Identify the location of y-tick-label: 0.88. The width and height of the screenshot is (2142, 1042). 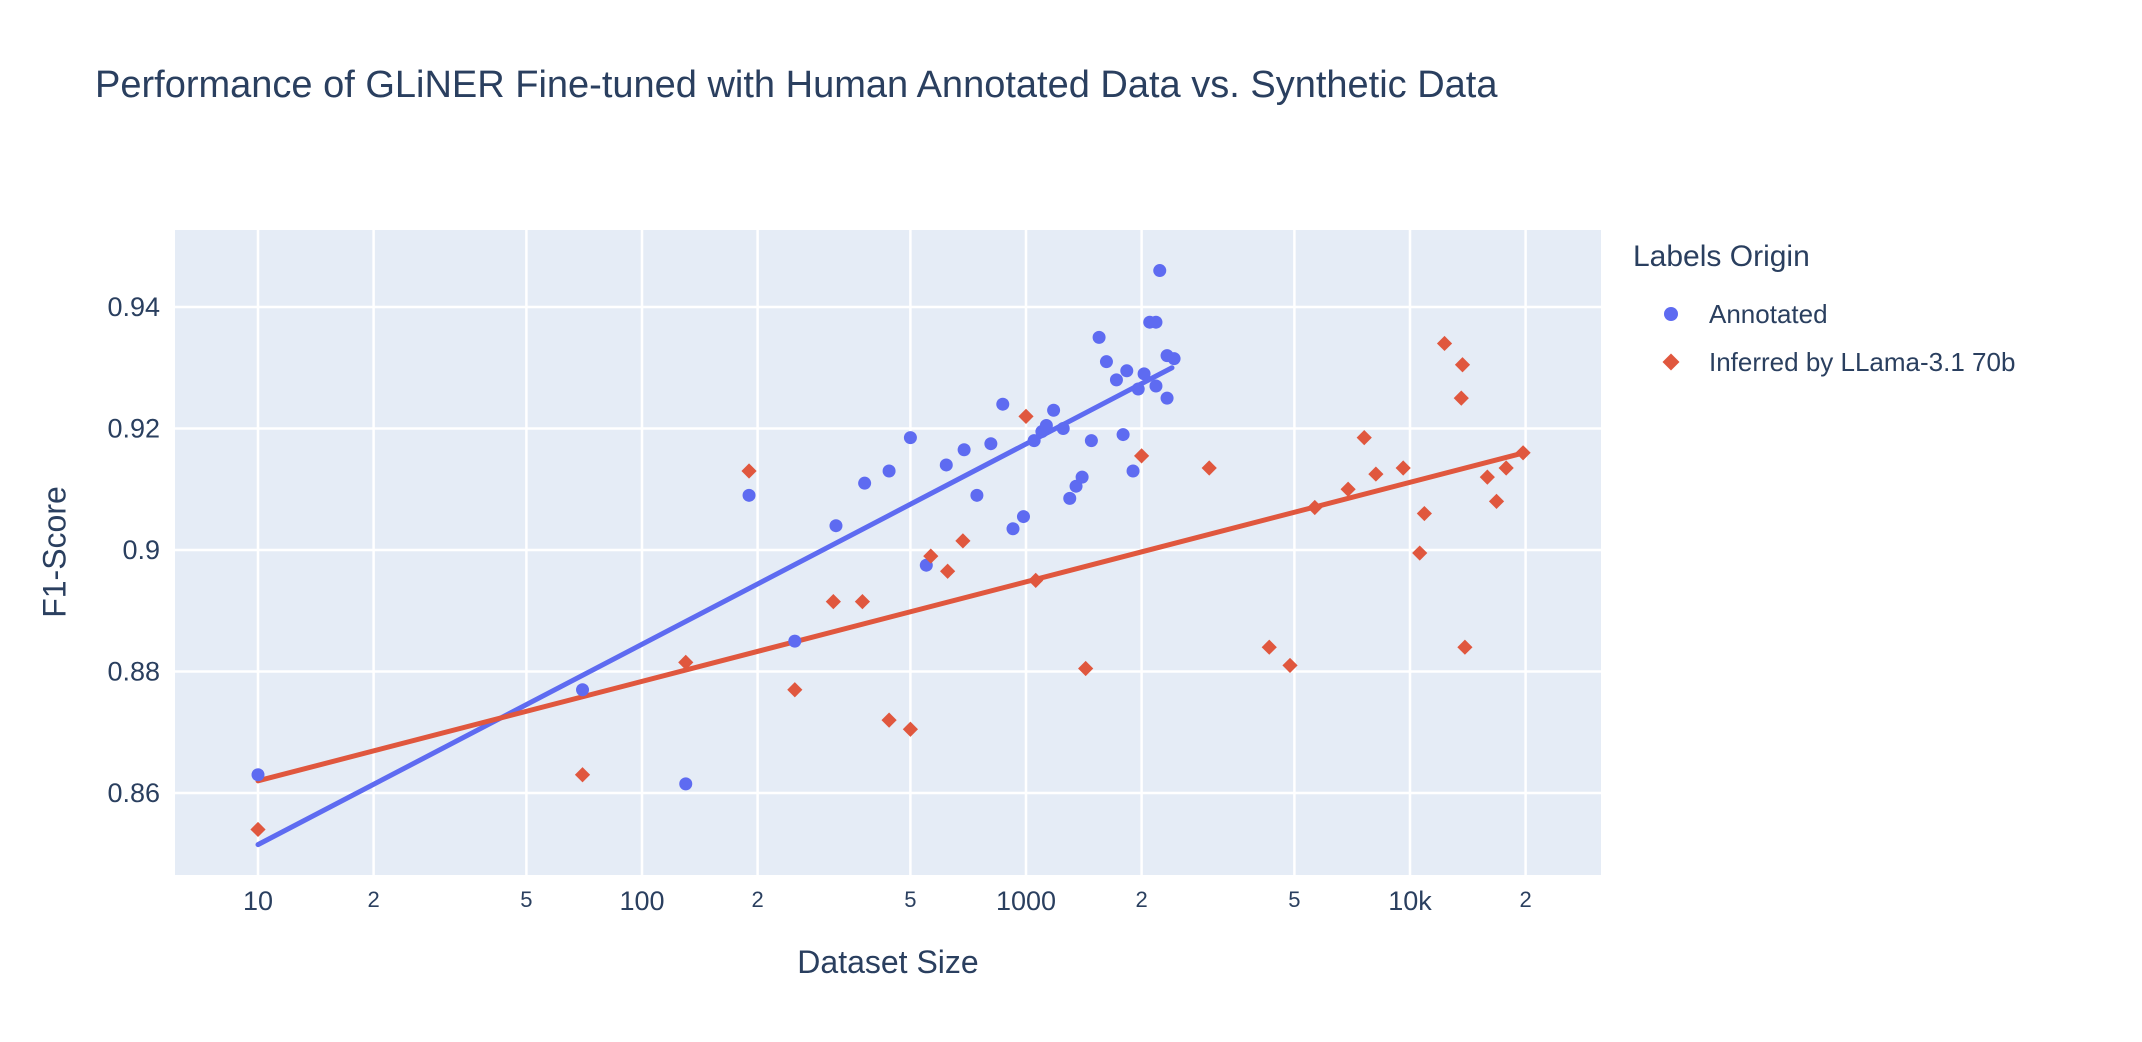
(133, 672).